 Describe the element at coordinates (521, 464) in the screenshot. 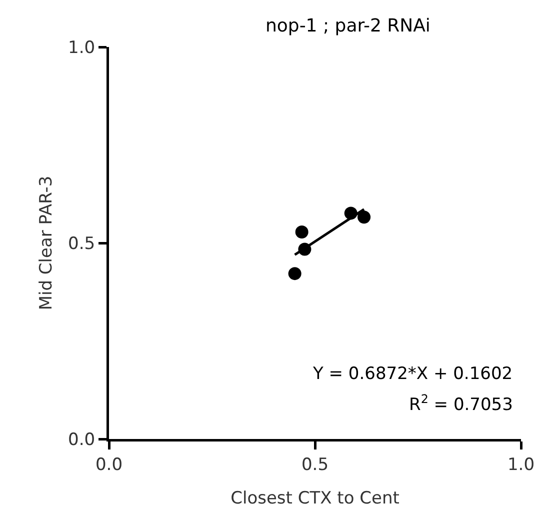

I see `x-tick-label: 1.0` at that location.